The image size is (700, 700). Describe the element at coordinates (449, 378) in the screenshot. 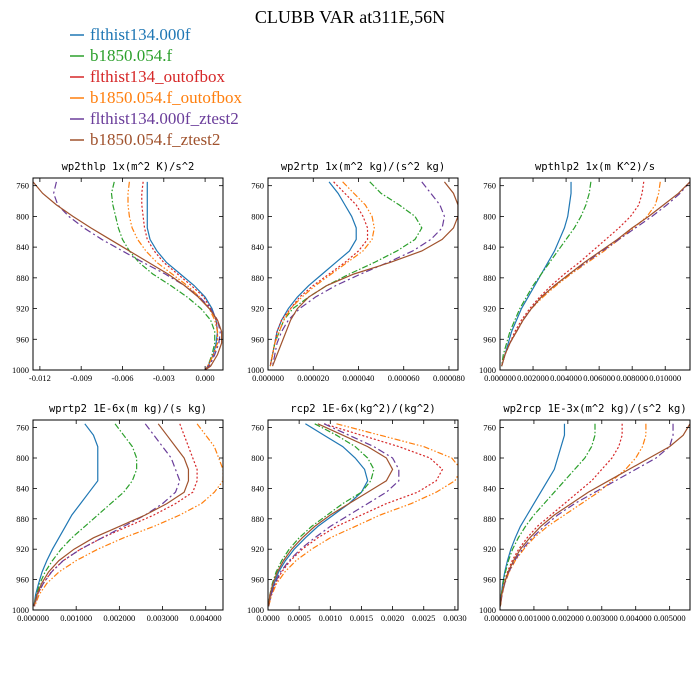

I see `x-tick-label: 0.000080` at that location.